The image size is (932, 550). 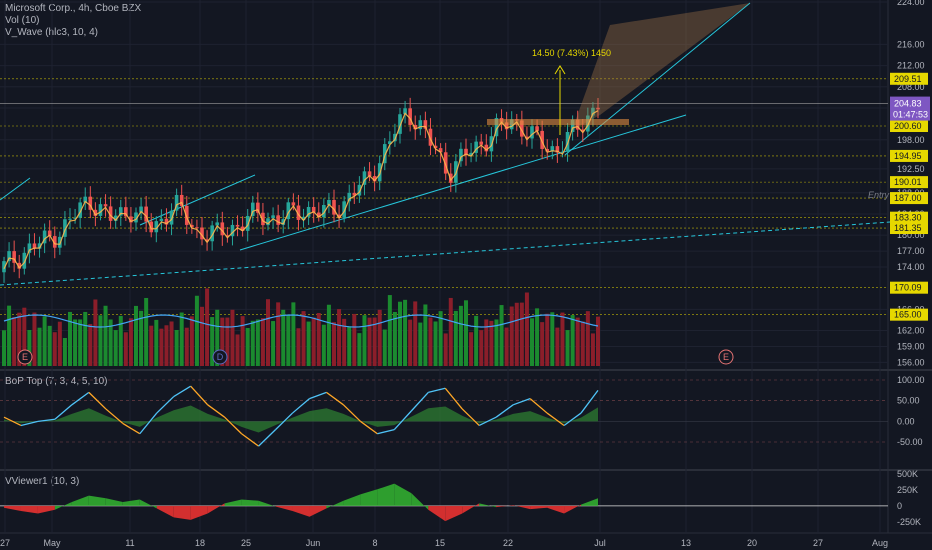 What do you see at coordinates (56, 381) in the screenshot?
I see `bop-label: BoP Top (7, 3, 4, 5, 10)` at bounding box center [56, 381].